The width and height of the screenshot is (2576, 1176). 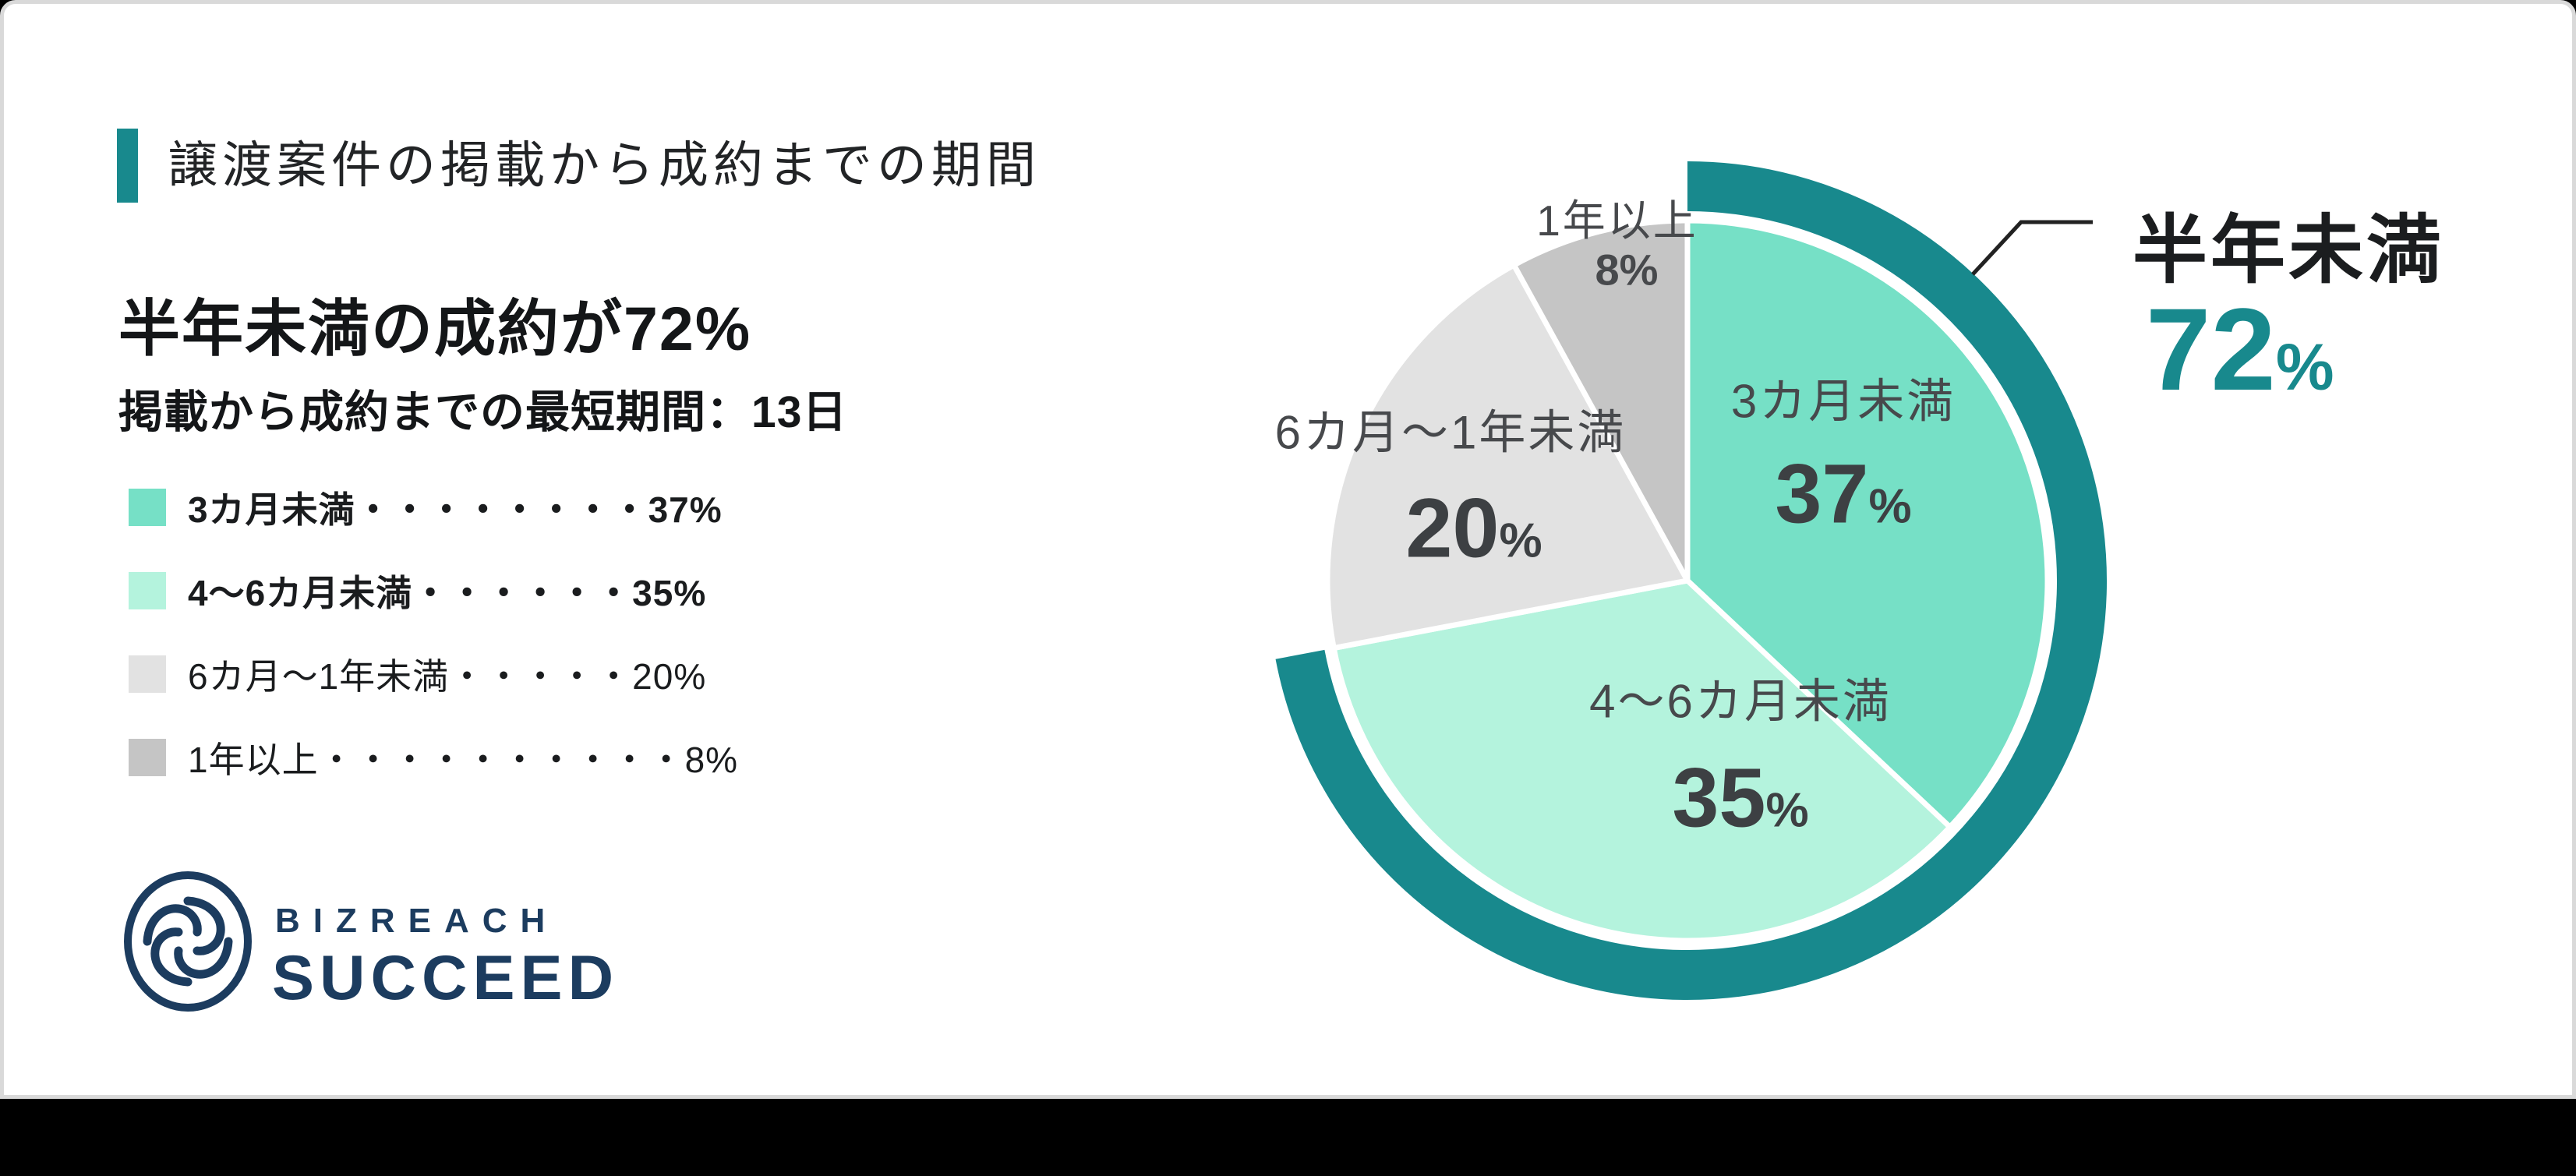 What do you see at coordinates (1740, 701) in the screenshot?
I see `pie-slice-label: 4〜6カ月未満` at bounding box center [1740, 701].